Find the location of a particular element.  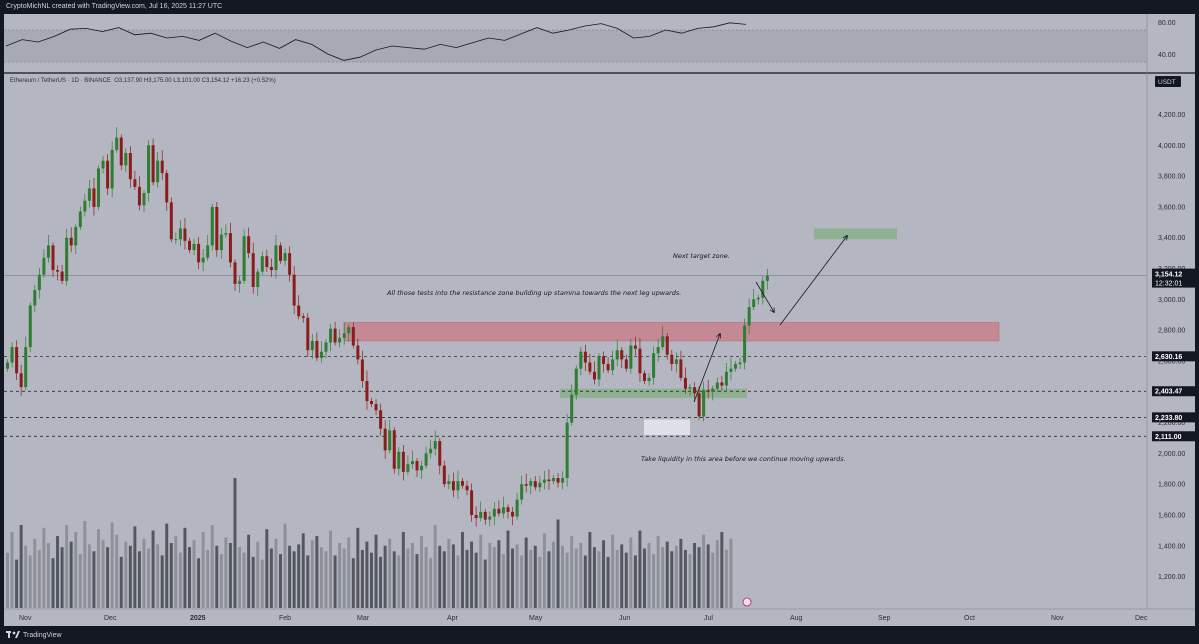

last-price-label: 3,154.12 is located at coordinates (1168, 275).